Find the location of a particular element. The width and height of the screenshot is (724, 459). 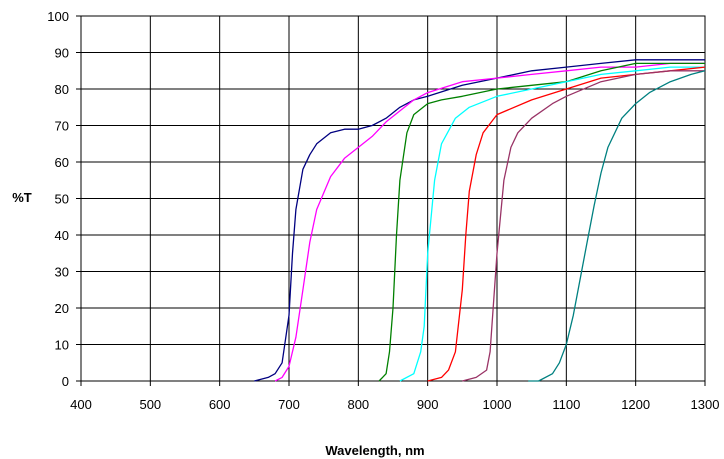

y-tick-label: 30 is located at coordinates (62, 272).